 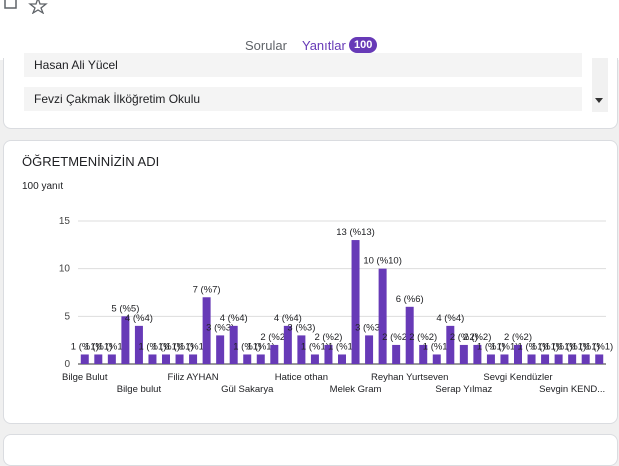 What do you see at coordinates (410, 299) in the screenshot?
I see `value-label: 6 (%6)` at bounding box center [410, 299].